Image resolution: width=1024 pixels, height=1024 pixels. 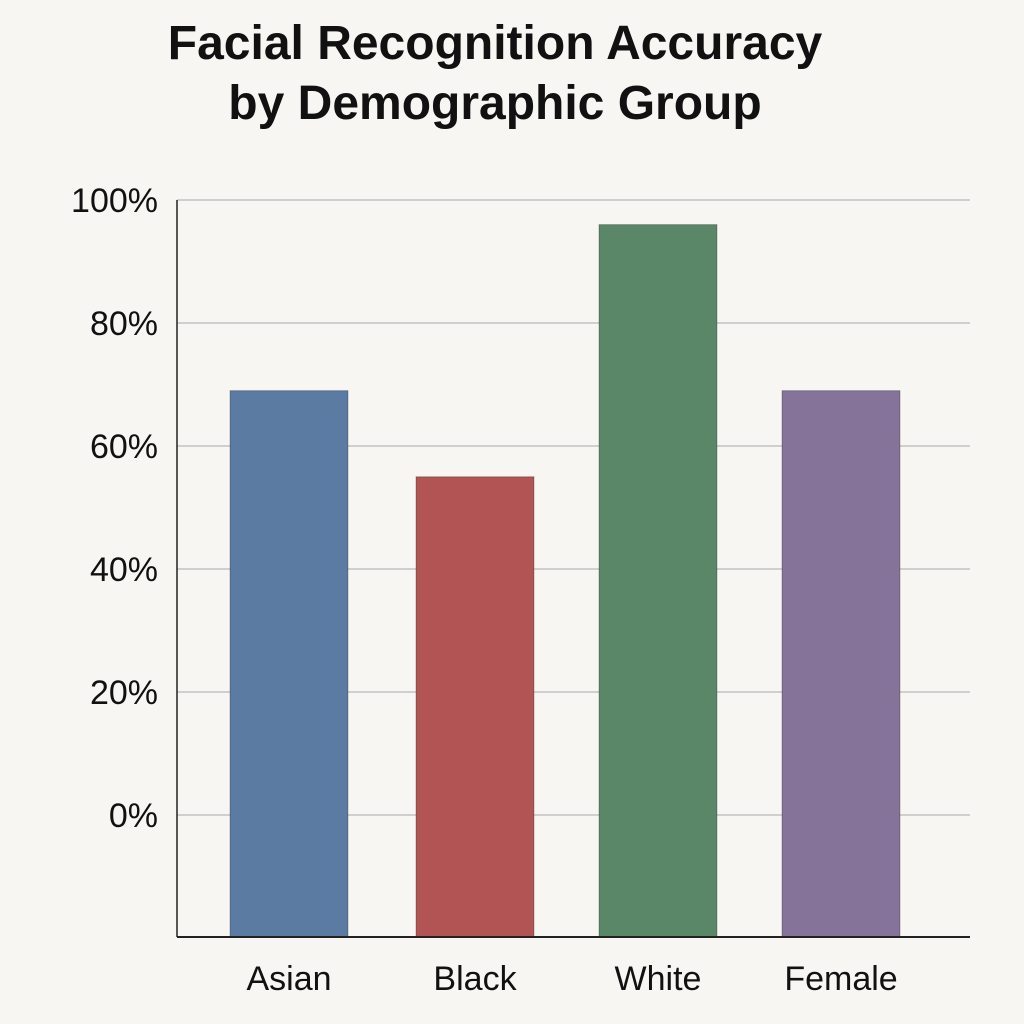 I want to click on x-category-label: Asian, so click(x=288, y=979).